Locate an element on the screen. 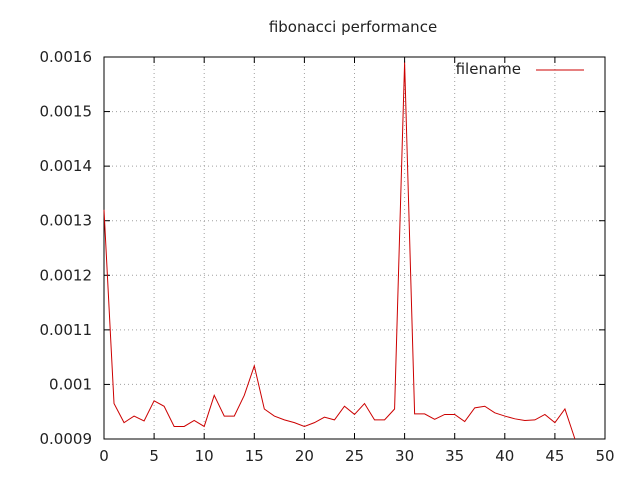  y-tick-label: 0.0014 is located at coordinates (66, 166).